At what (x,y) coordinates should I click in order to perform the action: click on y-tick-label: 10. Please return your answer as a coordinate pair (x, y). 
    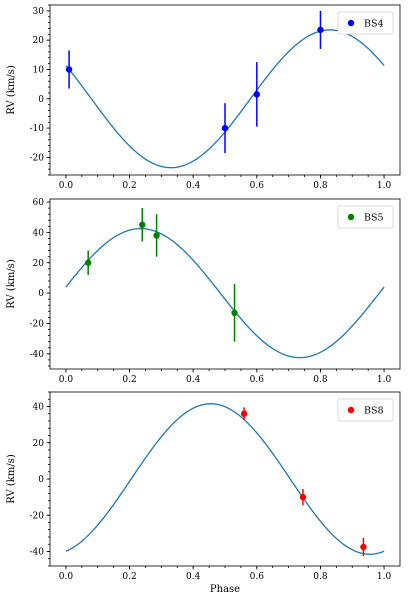
    Looking at the image, I should click on (39, 70).